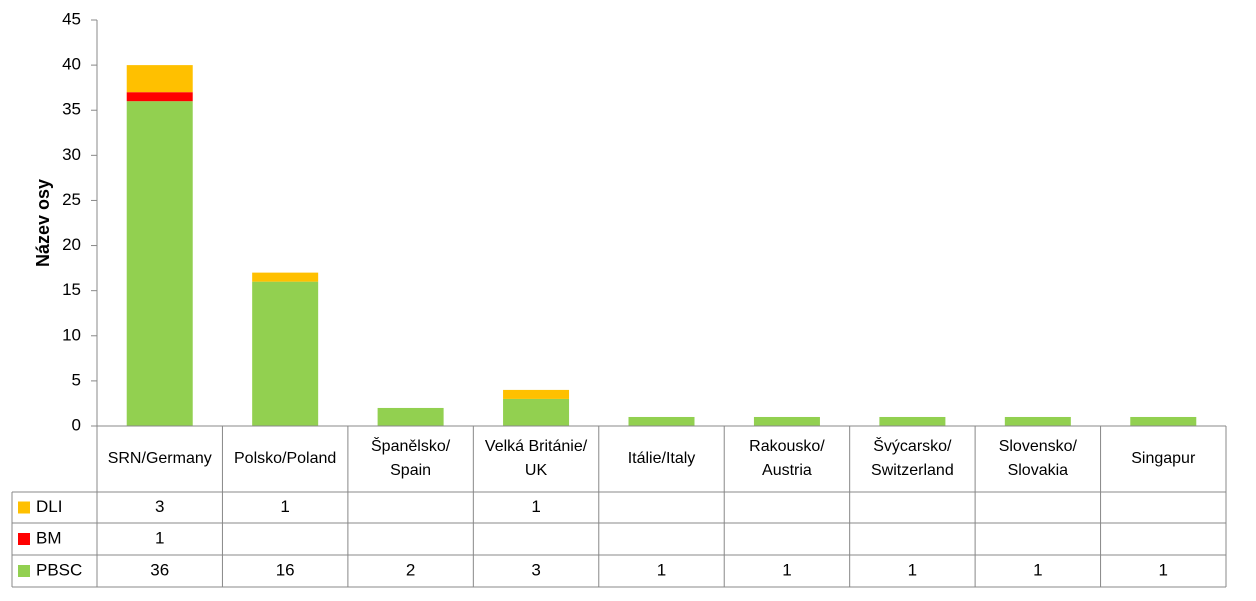 The height and width of the screenshot is (601, 1256). I want to click on x-tick-label: Španělsko/Spain, so click(411, 458).